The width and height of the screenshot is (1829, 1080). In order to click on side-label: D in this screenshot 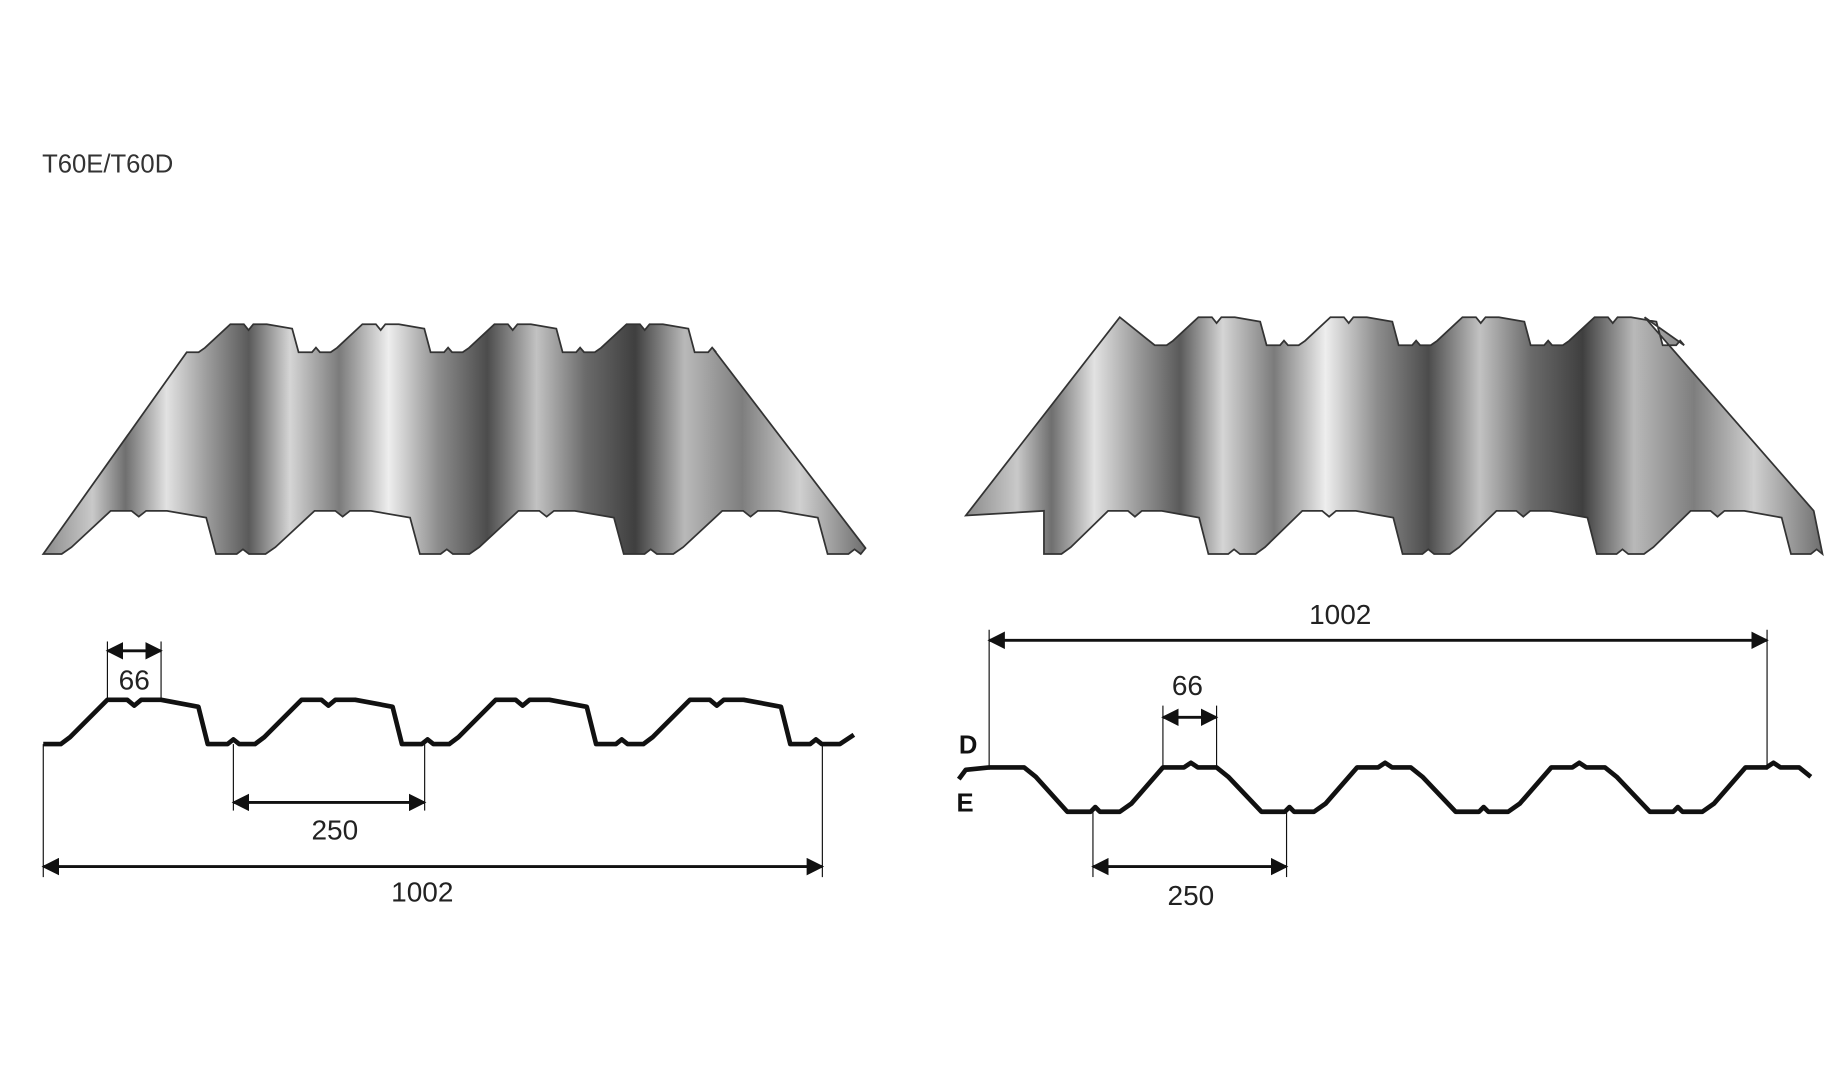, I will do `click(968, 745)`.